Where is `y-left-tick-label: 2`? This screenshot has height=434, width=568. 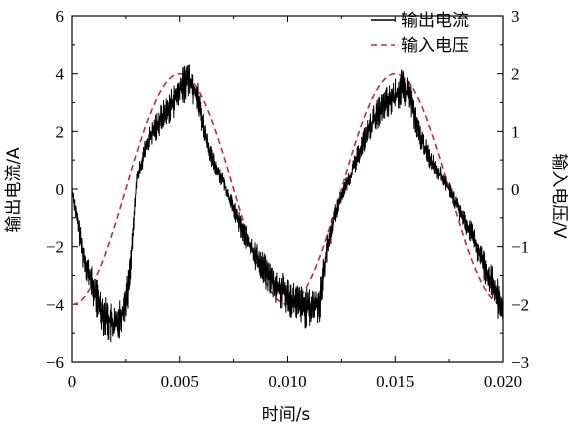
y-left-tick-label: 2 is located at coordinates (60, 131).